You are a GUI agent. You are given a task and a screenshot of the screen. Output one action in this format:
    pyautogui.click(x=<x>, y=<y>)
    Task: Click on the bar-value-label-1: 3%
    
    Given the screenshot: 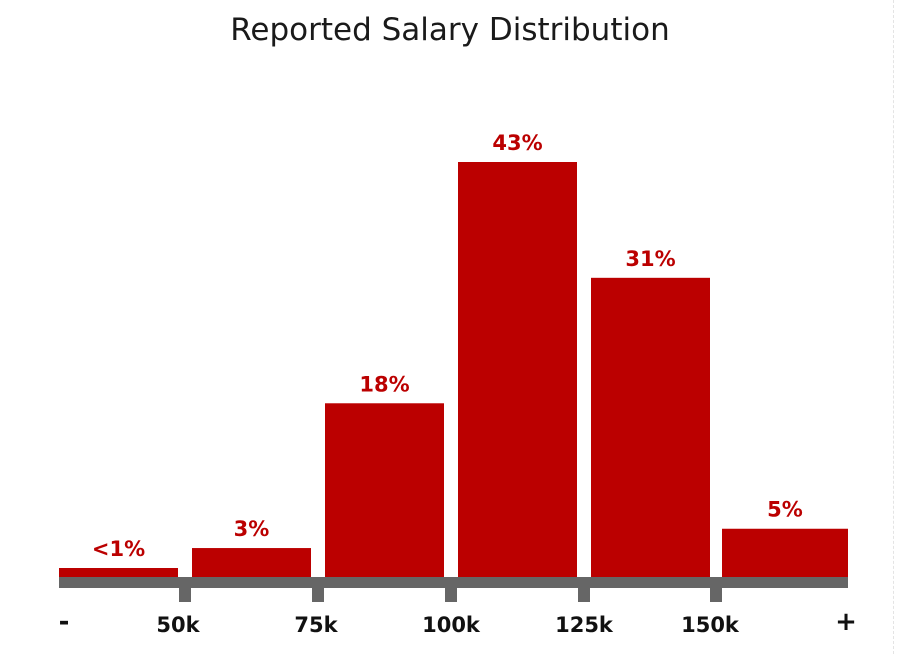 What is the action you would take?
    pyautogui.click(x=252, y=529)
    